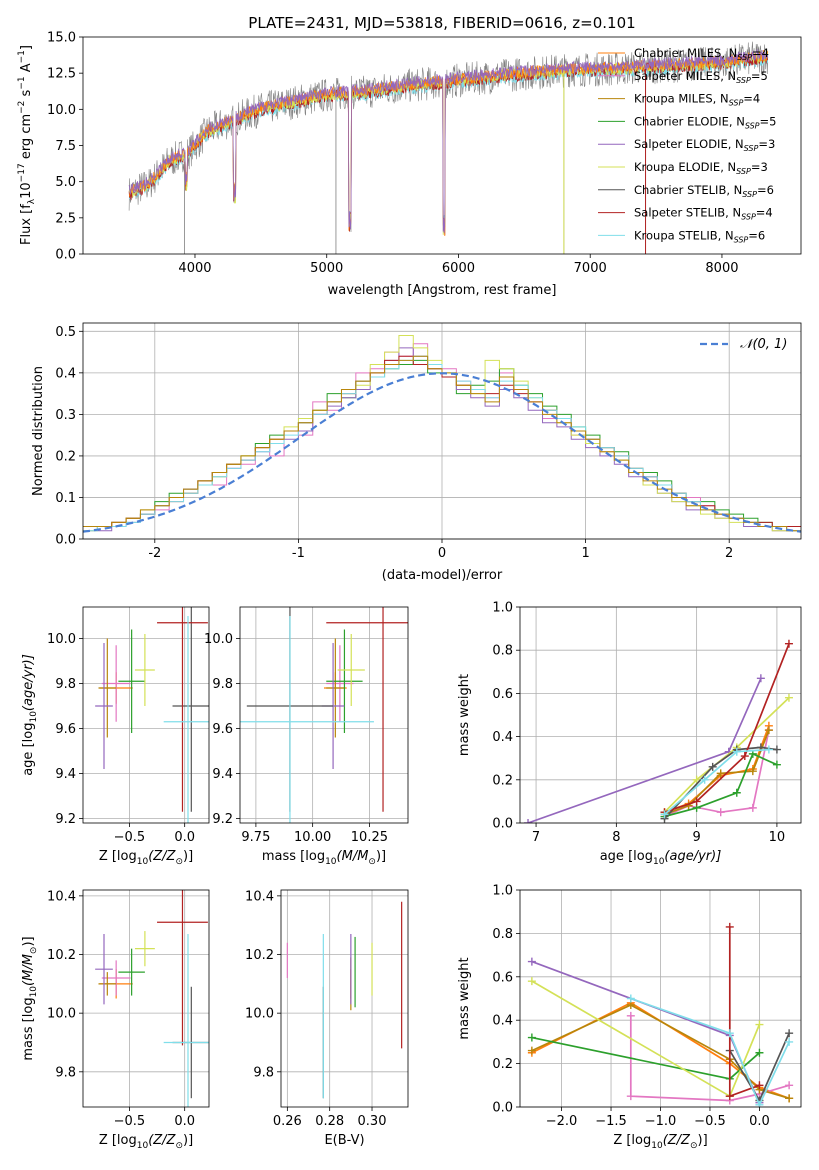 The image size is (819, 1170). I want to click on y-tick-label: 2.5, so click(65, 218).